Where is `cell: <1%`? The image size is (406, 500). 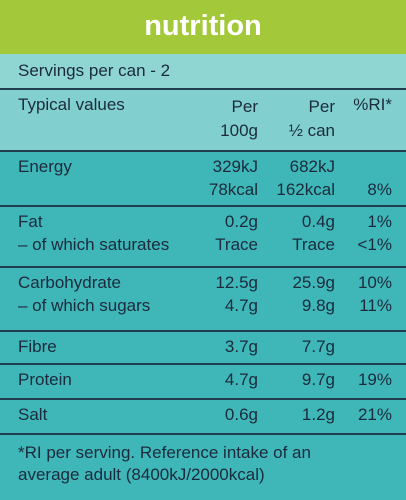
cell: <1% is located at coordinates (375, 244).